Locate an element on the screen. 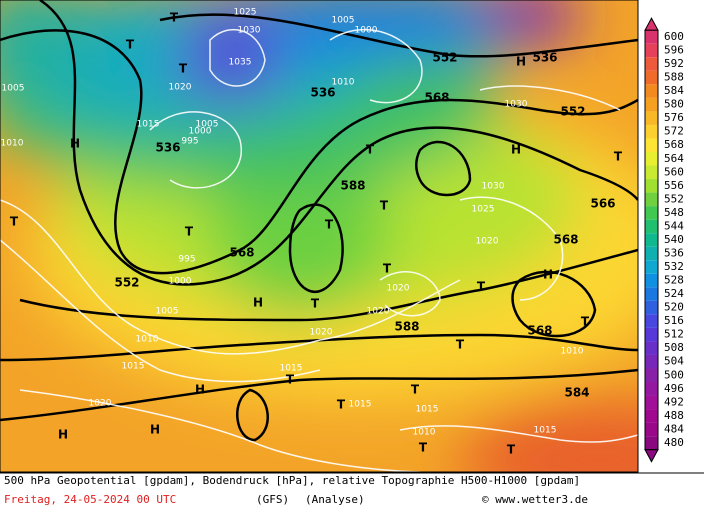 The width and height of the screenshot is (704, 513). colorbar-tick-label: 588 is located at coordinates (674, 77).